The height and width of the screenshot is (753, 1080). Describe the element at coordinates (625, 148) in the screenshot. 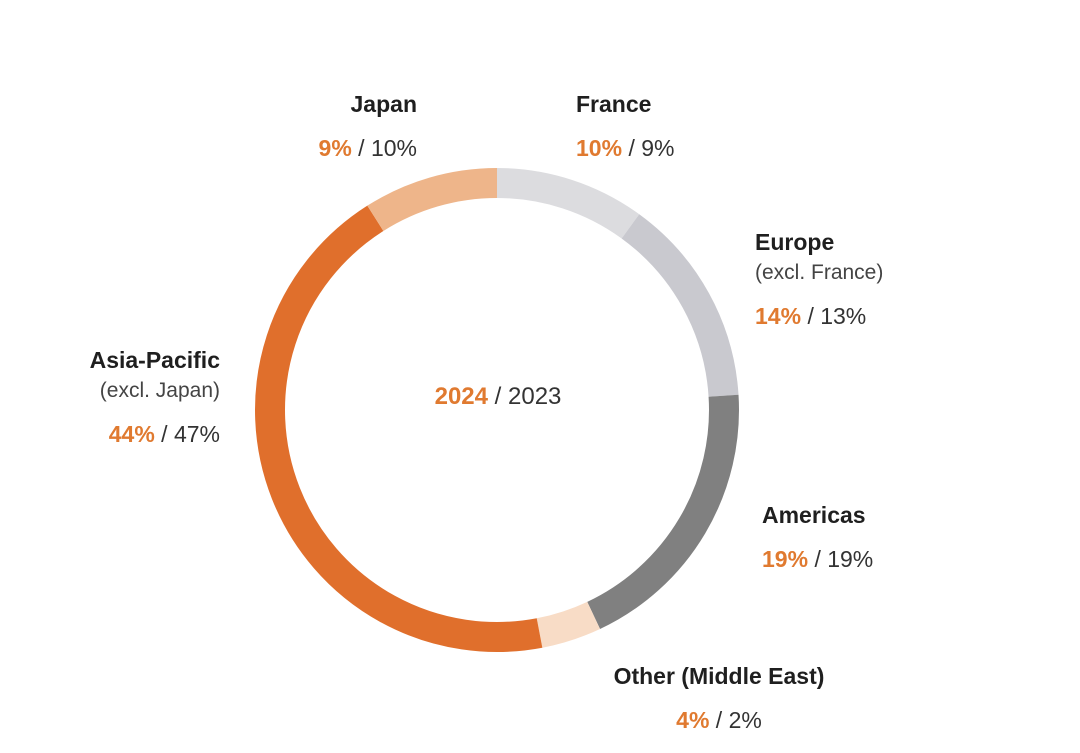

I see `label-france-values: 10% / 9%` at that location.